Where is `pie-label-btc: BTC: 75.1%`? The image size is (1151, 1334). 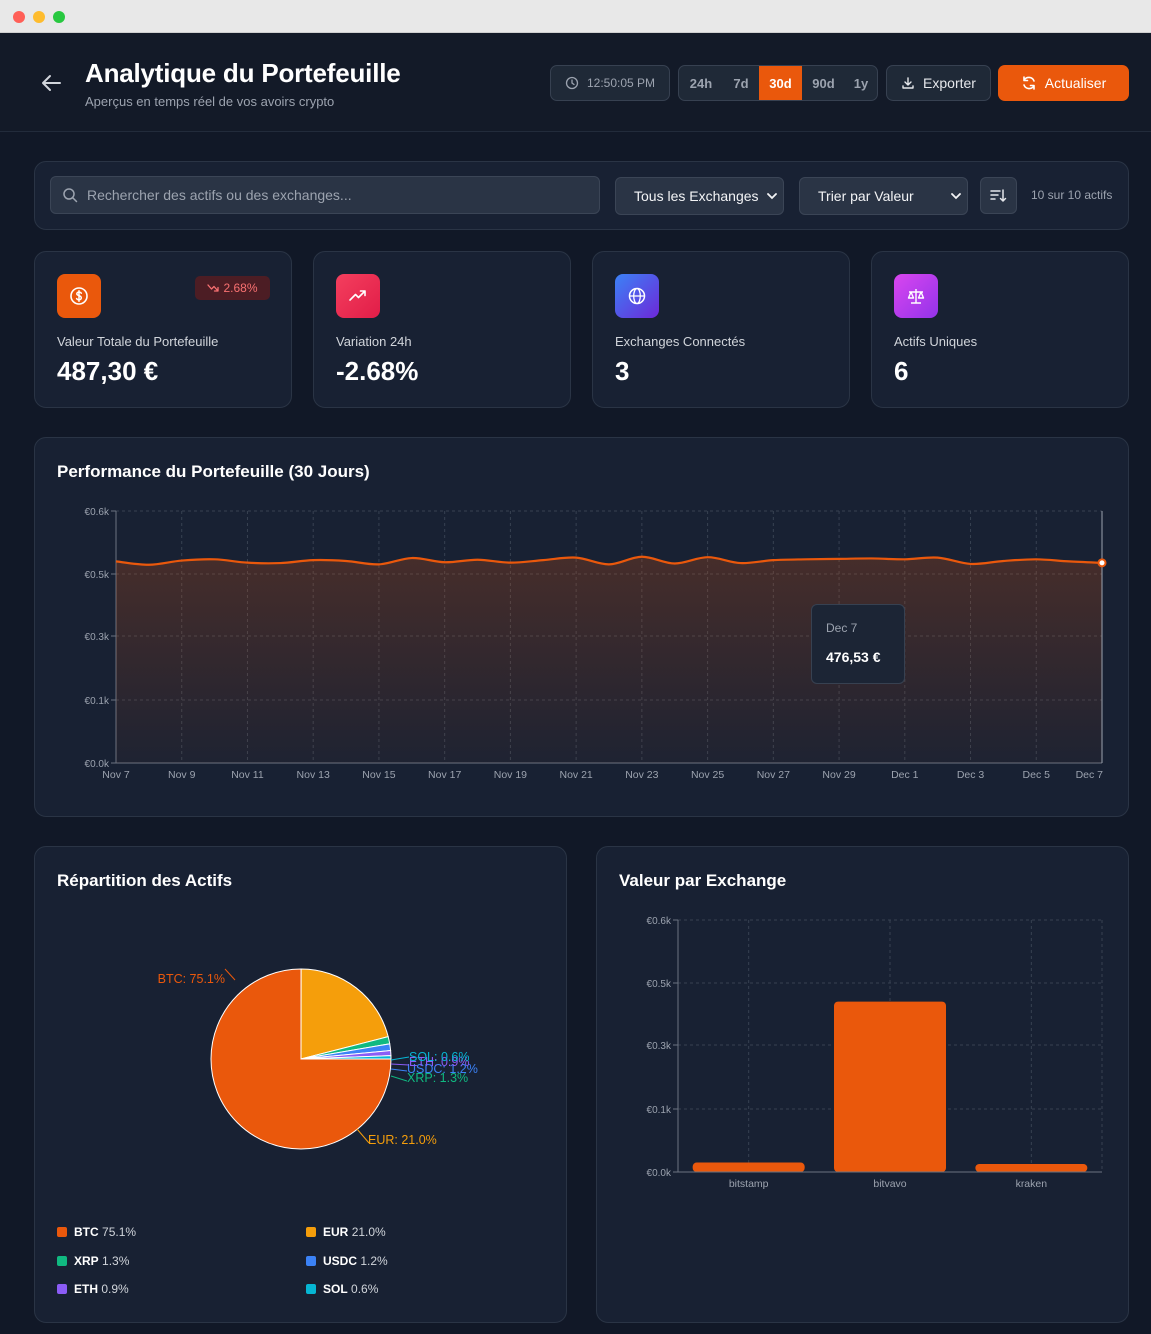 pie-label-btc: BTC: 75.1% is located at coordinates (191, 979).